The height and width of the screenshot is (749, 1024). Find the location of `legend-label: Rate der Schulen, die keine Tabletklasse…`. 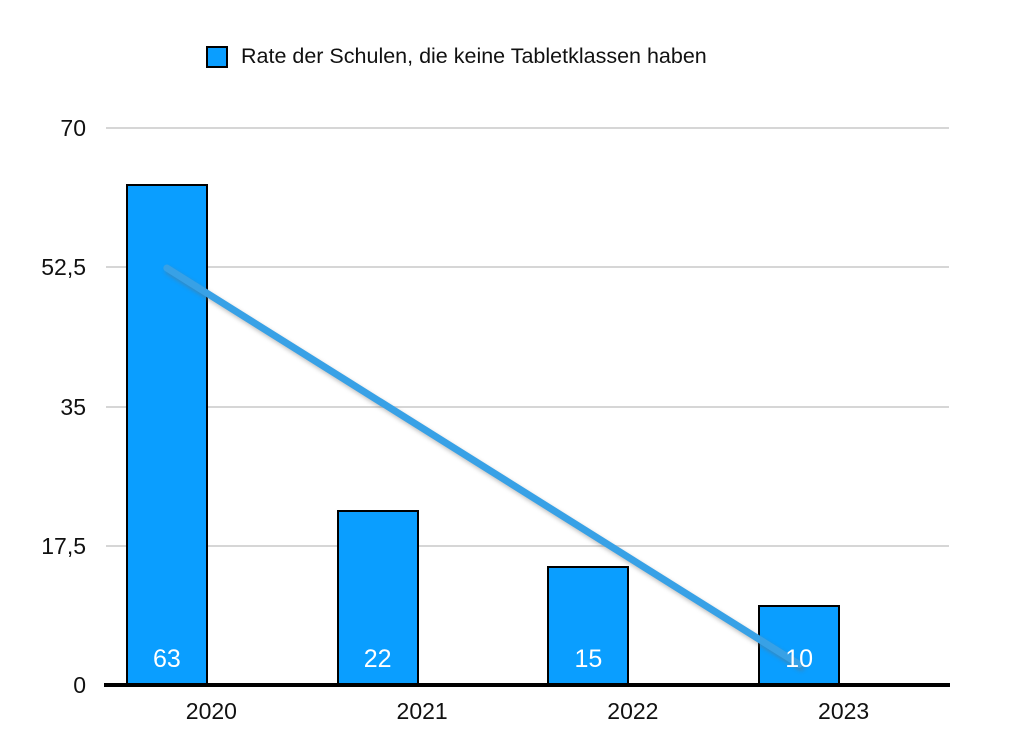

legend-label: Rate der Schulen, die keine Tabletklasse… is located at coordinates (474, 56).